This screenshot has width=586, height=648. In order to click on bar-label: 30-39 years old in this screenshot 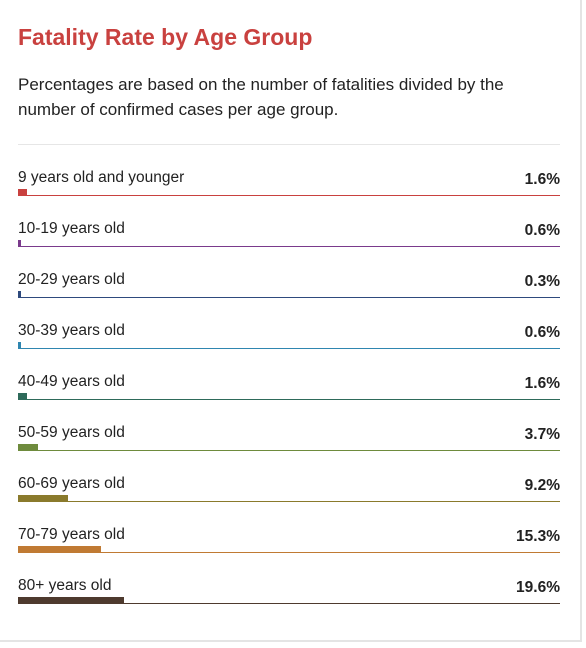, I will do `click(71, 330)`.